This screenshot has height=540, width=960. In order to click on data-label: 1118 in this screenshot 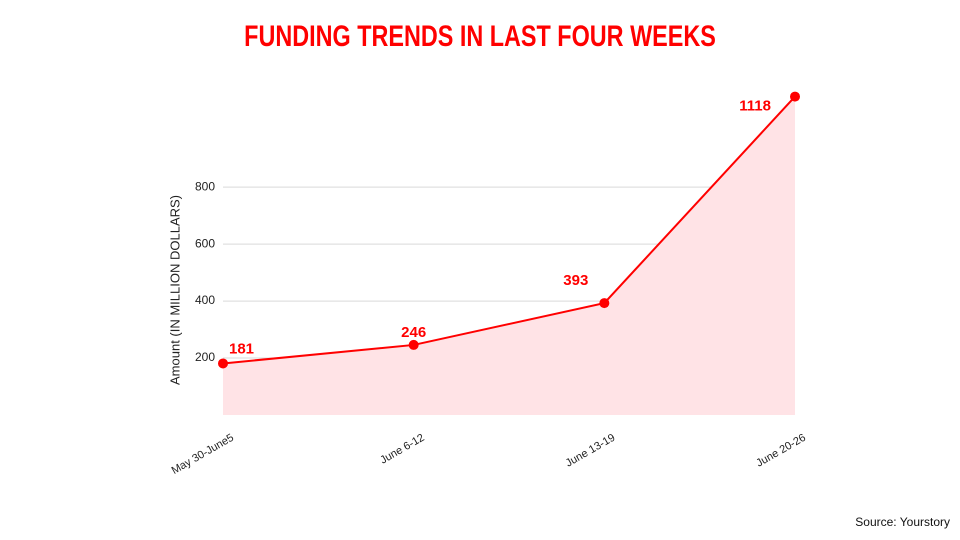, I will do `click(755, 106)`.